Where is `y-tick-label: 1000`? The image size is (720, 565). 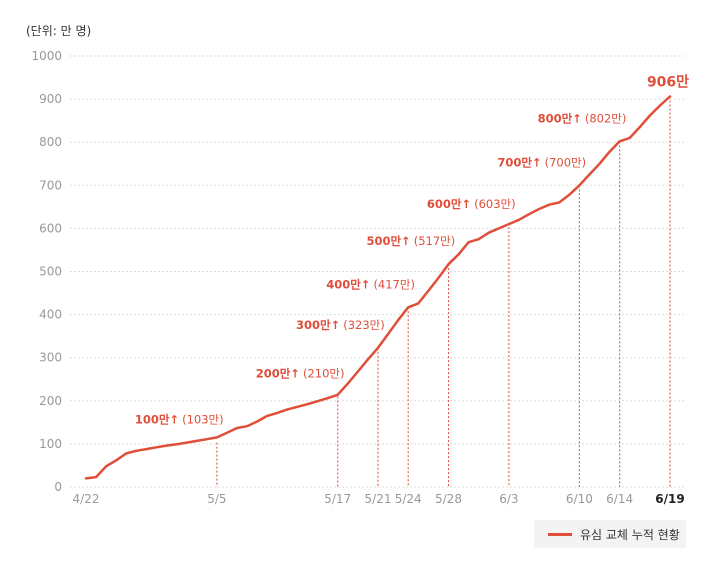 y-tick-label: 1000 is located at coordinates (46, 56).